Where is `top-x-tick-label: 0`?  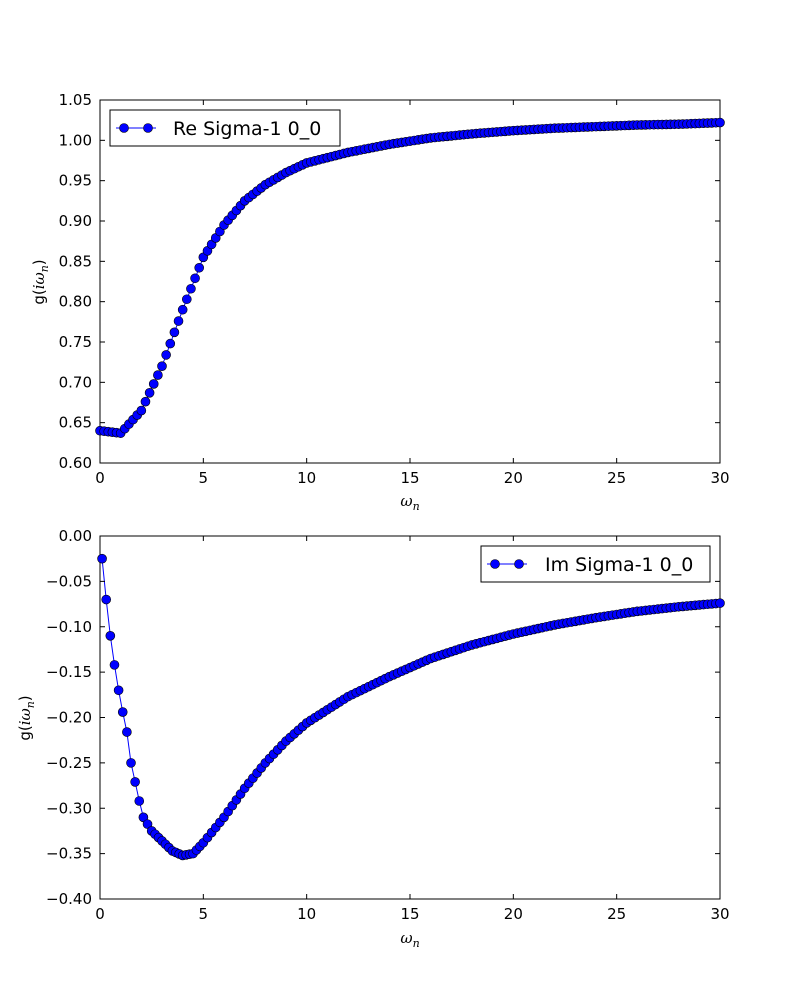
top-x-tick-label: 0 is located at coordinates (100, 478).